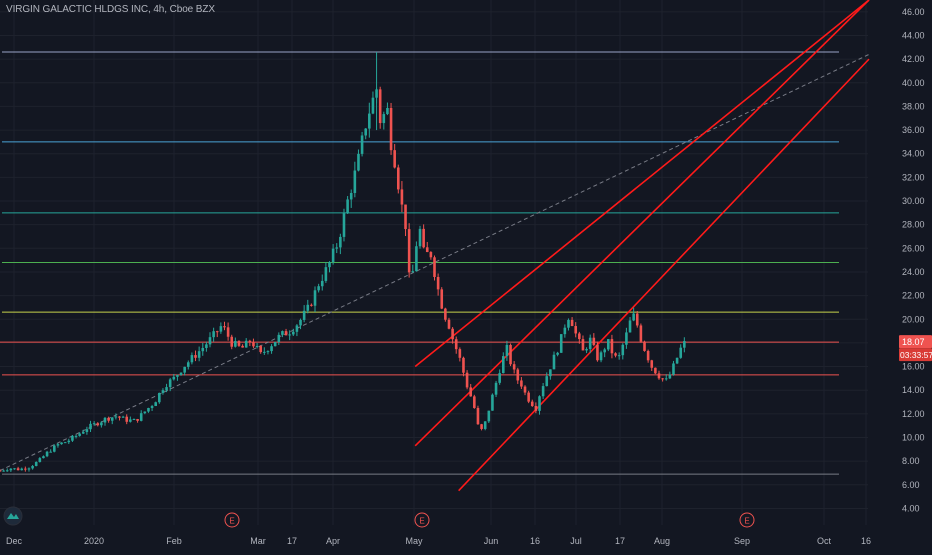 The height and width of the screenshot is (555, 932). What do you see at coordinates (421, 521) in the screenshot?
I see `earnings-event-label: E` at bounding box center [421, 521].